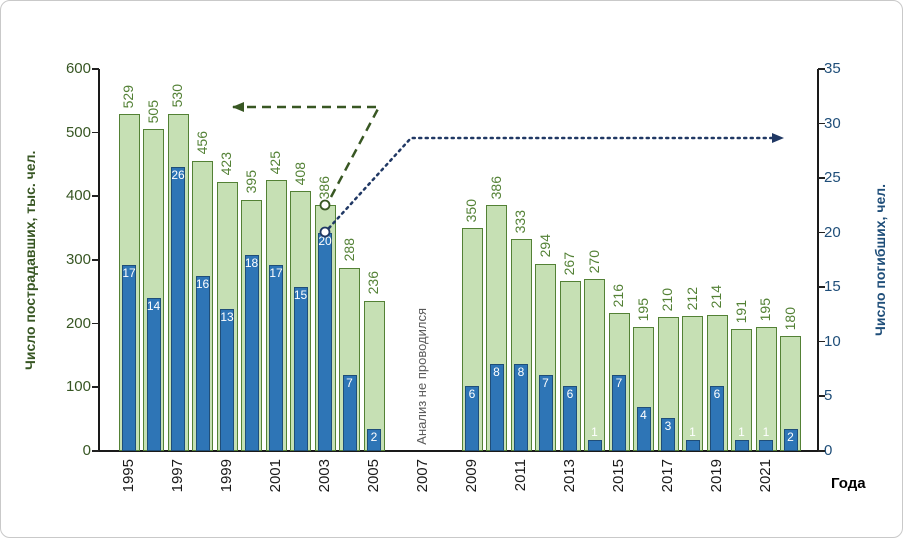 The width and height of the screenshot is (903, 538). I want to click on deaths-bar-2005, so click(374, 440).